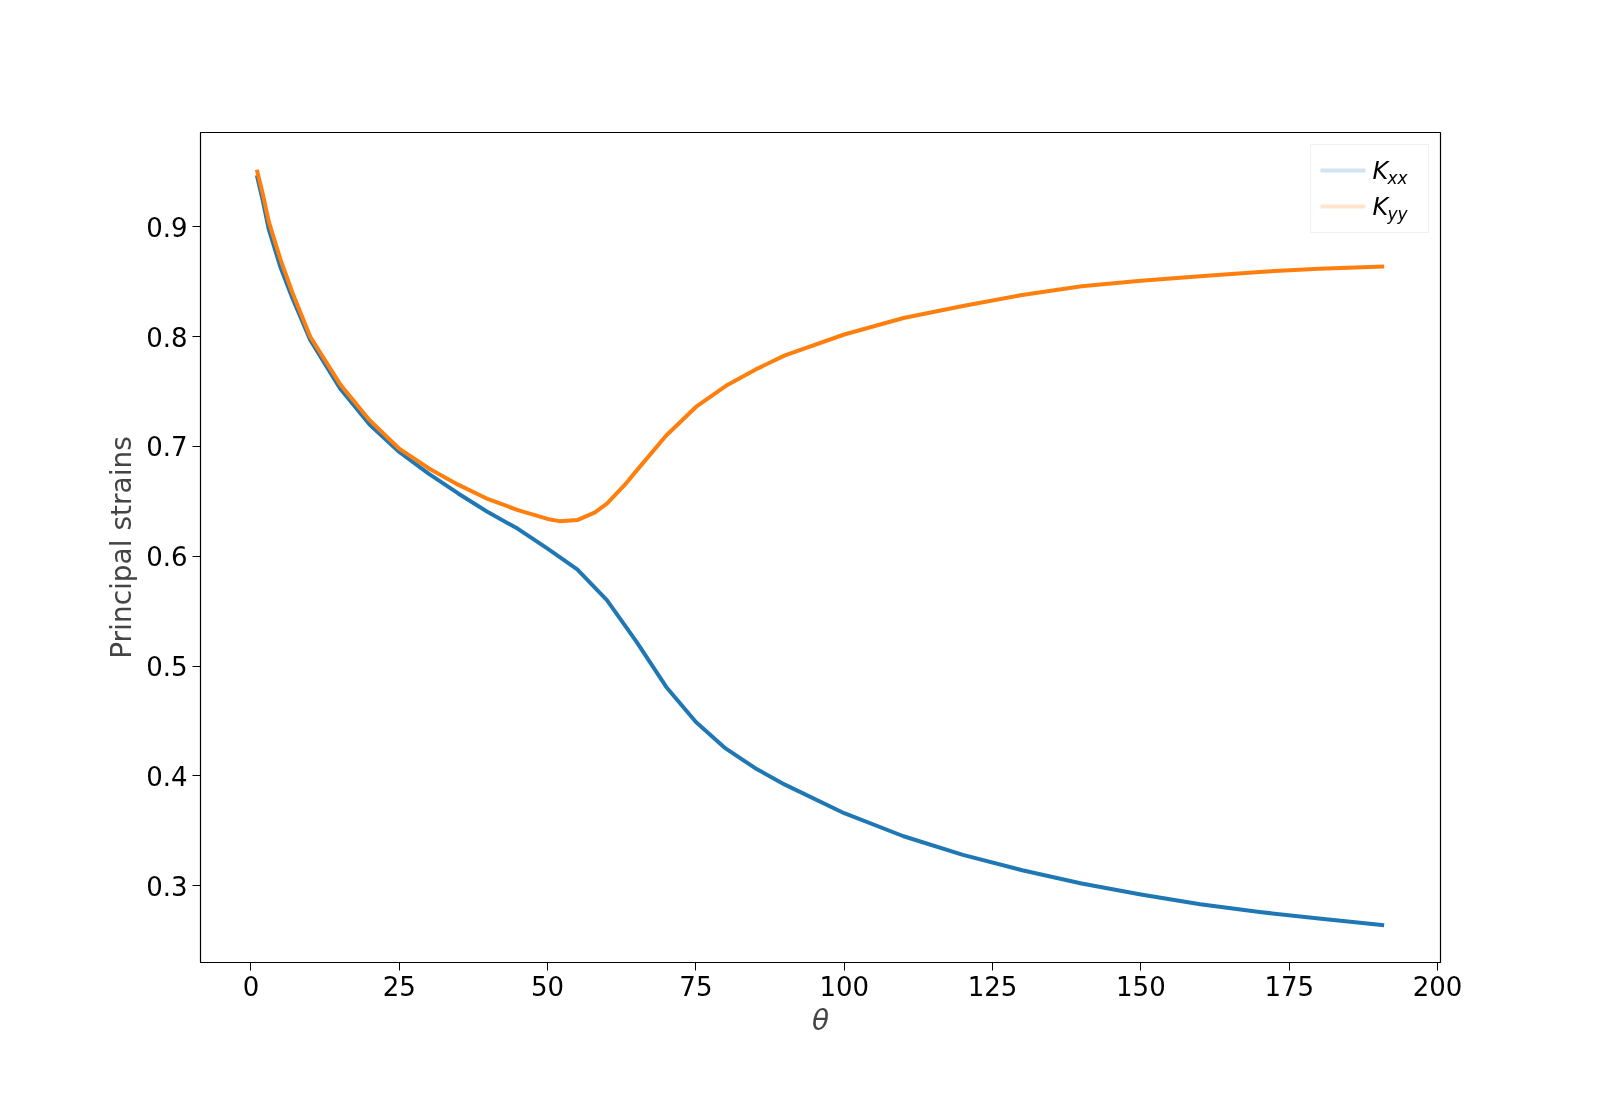  Describe the element at coordinates (167, 447) in the screenshot. I see `y-tick-label: 0.7` at that location.